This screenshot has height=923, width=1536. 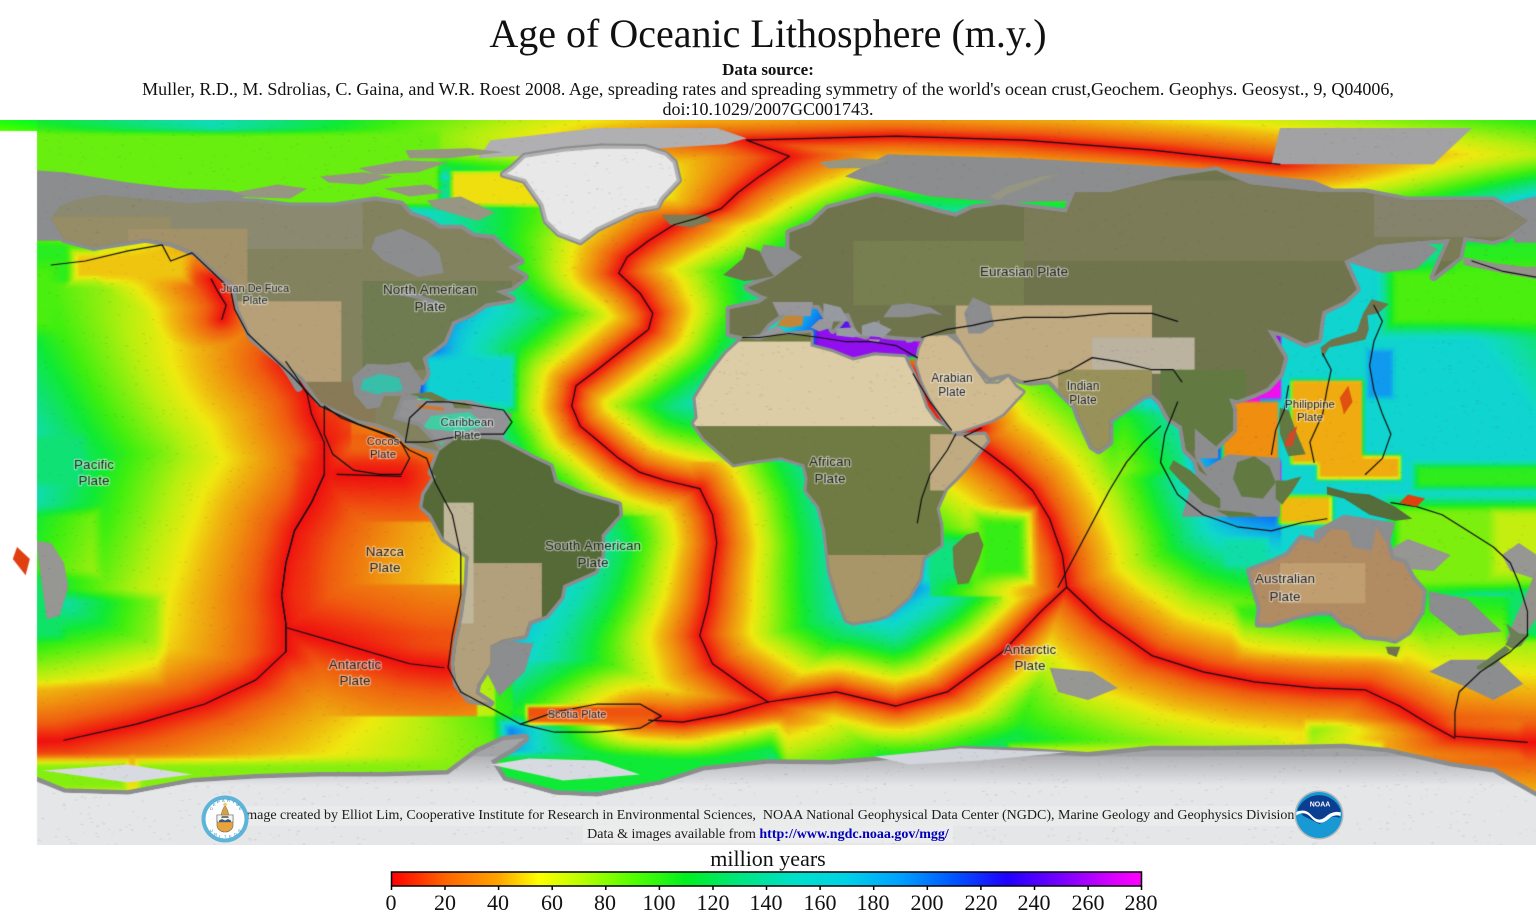 What do you see at coordinates (873, 902) in the screenshot?
I see `svg-text: 180` at bounding box center [873, 902].